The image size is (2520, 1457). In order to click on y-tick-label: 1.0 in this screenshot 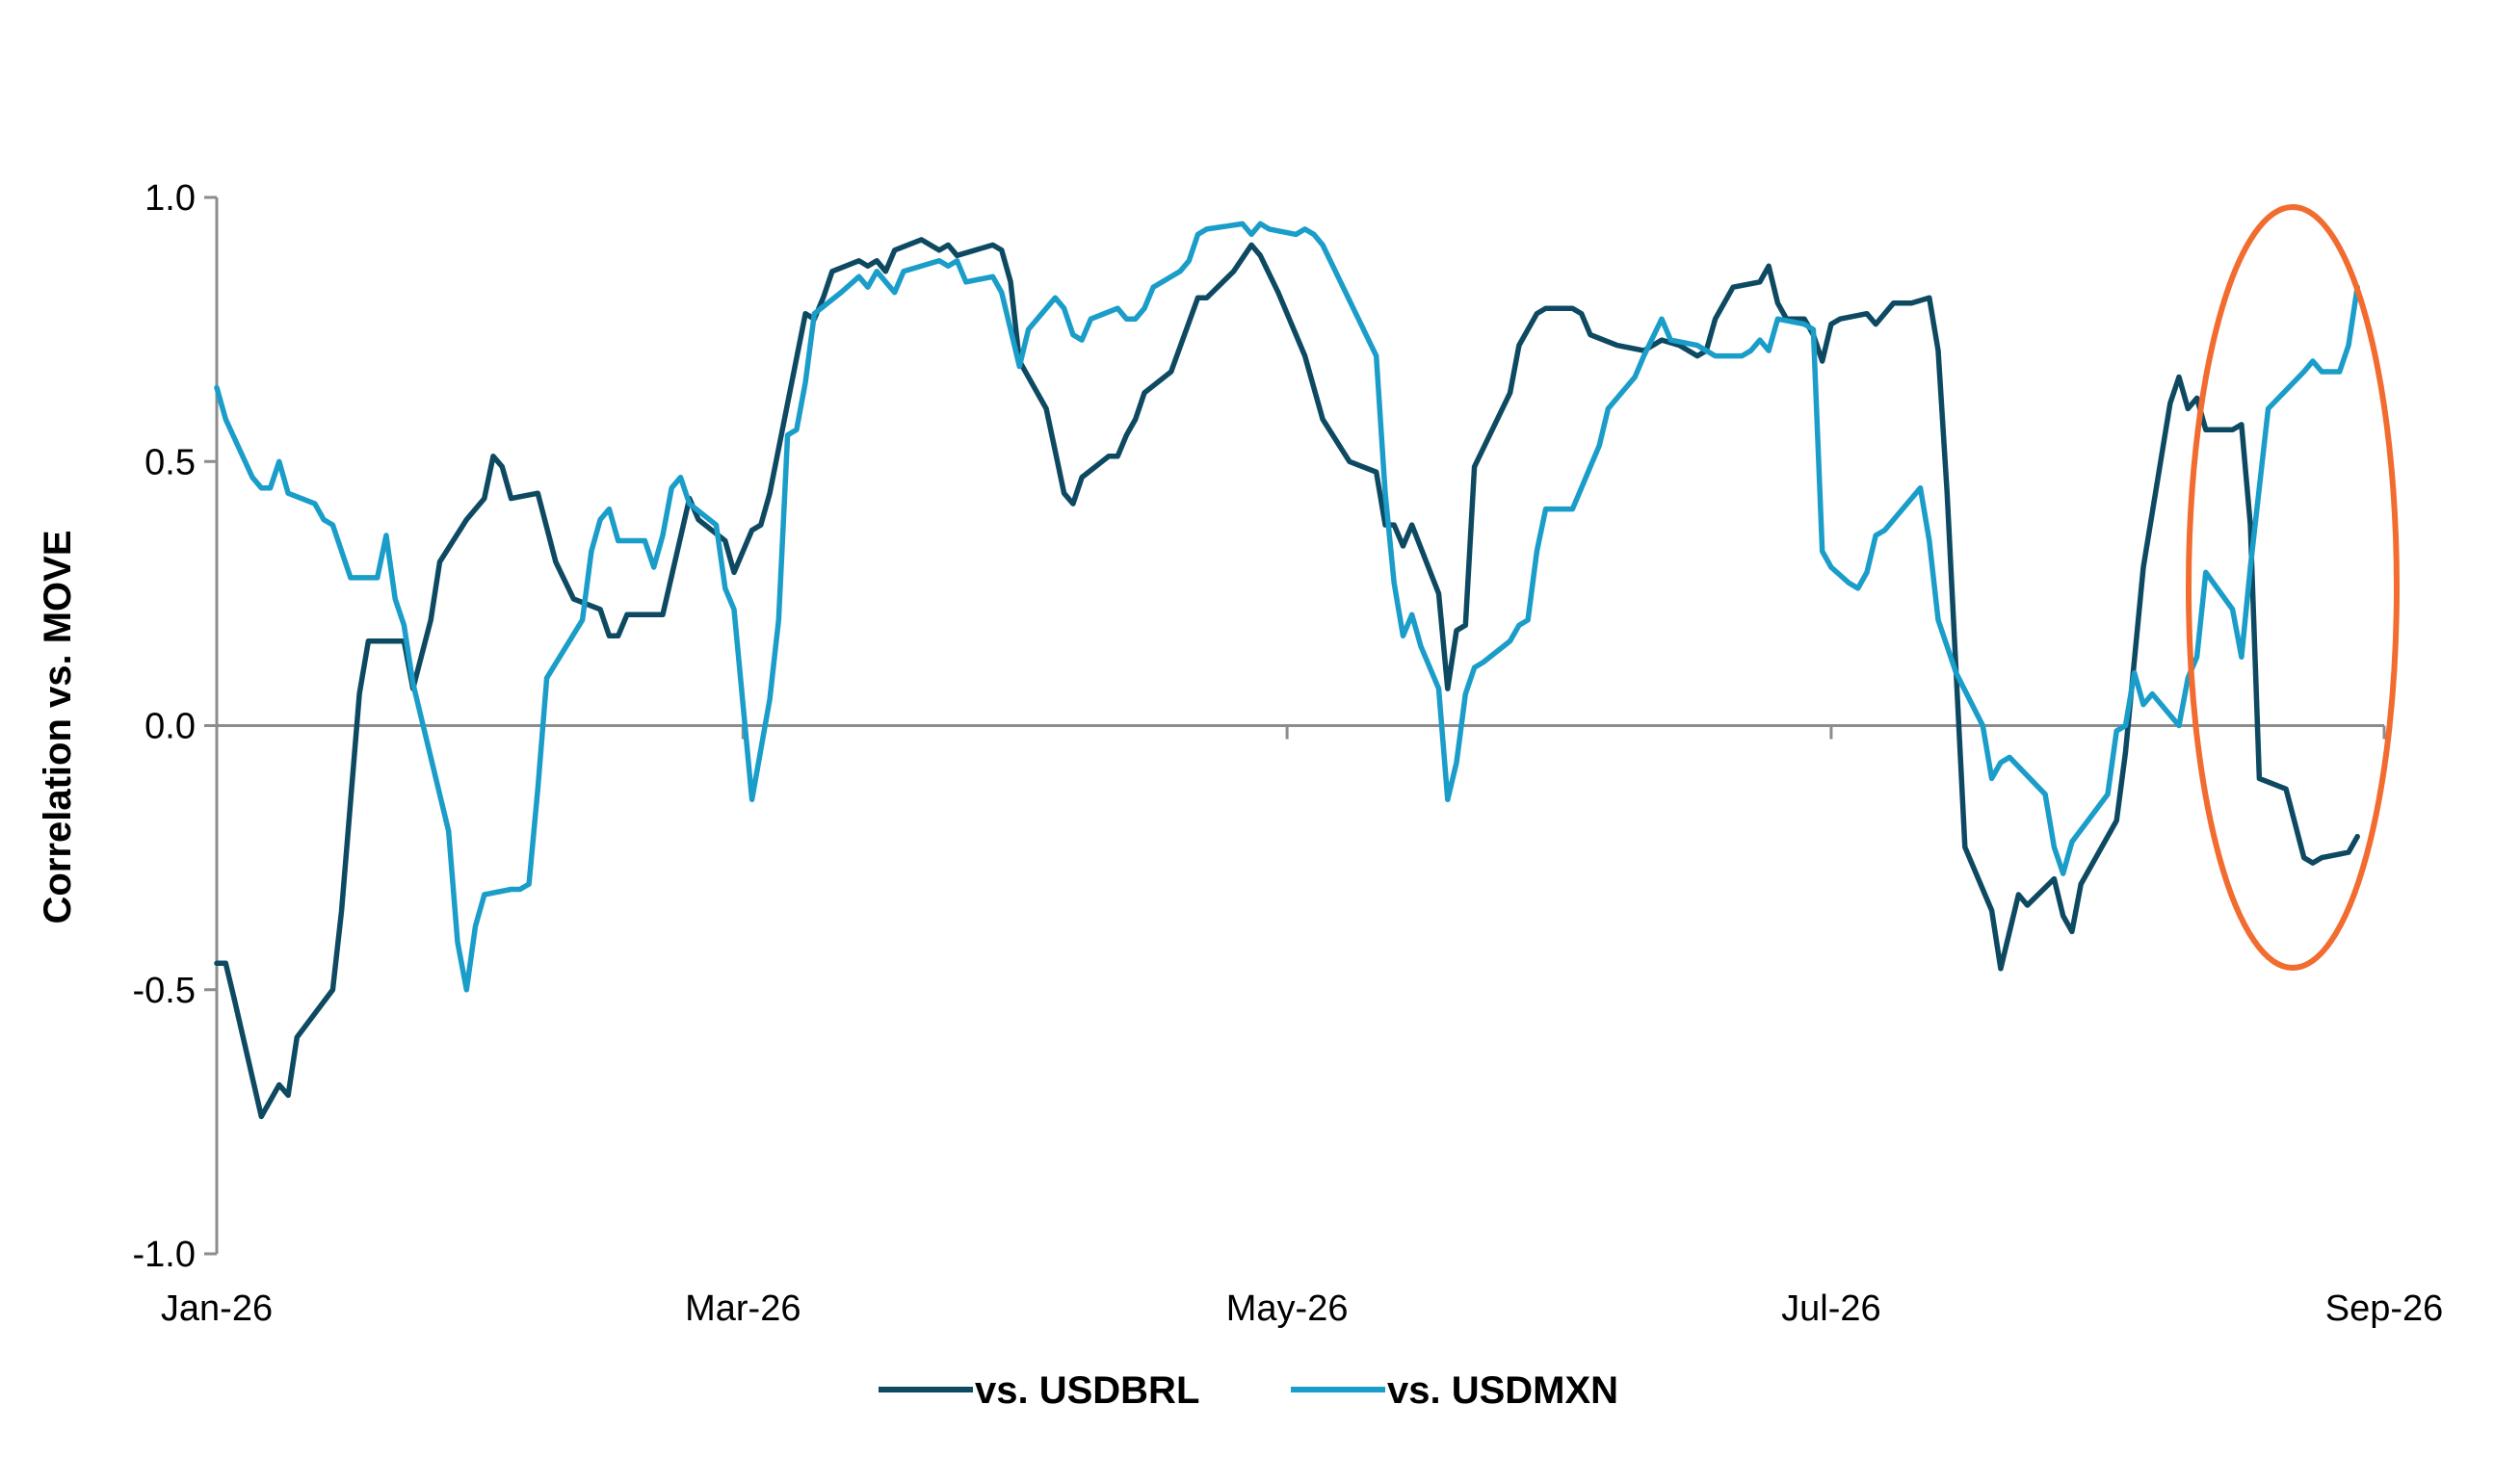, I will do `click(170, 198)`.